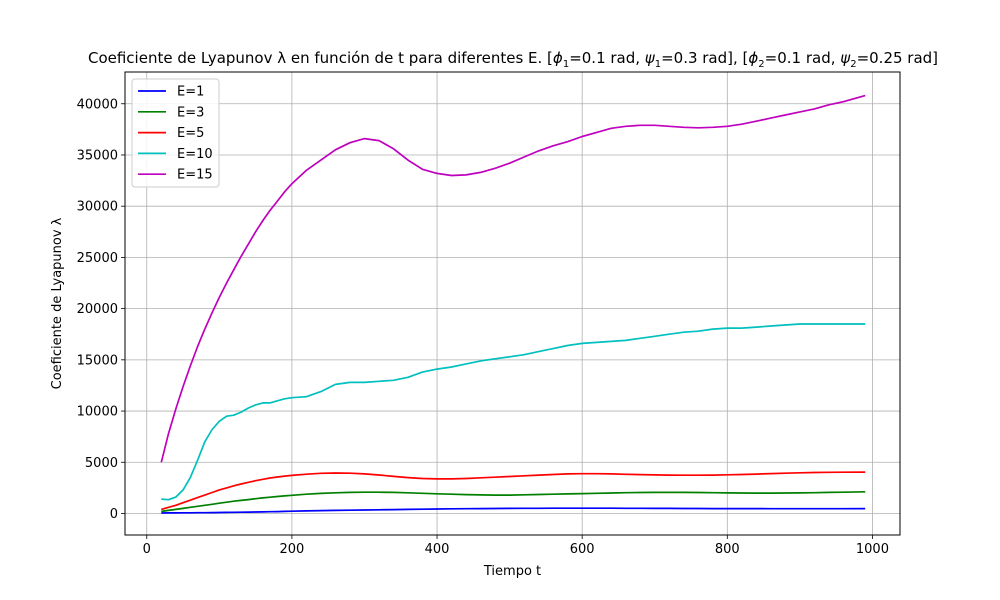 The image size is (1000, 600). Describe the element at coordinates (291, 549) in the screenshot. I see `x-tick-label: 200` at that location.